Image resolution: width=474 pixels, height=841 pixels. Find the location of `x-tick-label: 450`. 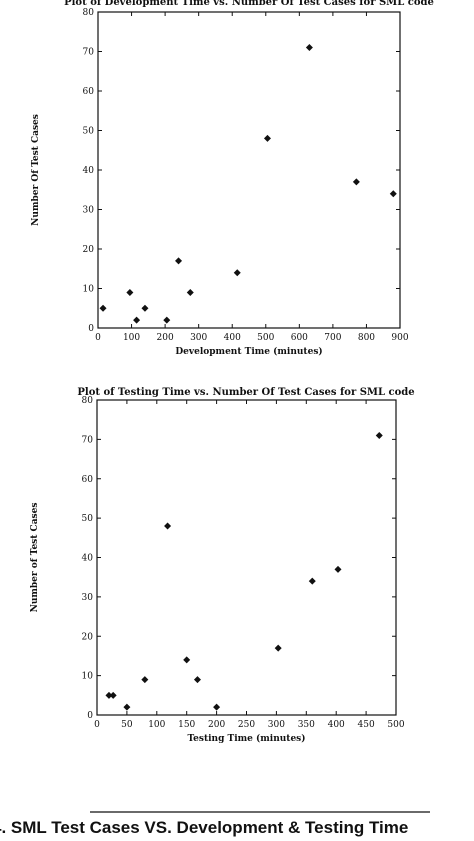

x-tick-label: 450 is located at coordinates (366, 725).